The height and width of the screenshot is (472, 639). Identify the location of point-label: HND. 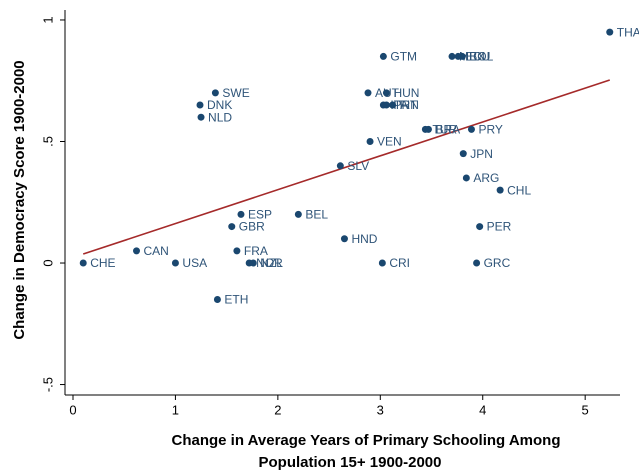
(364, 239).